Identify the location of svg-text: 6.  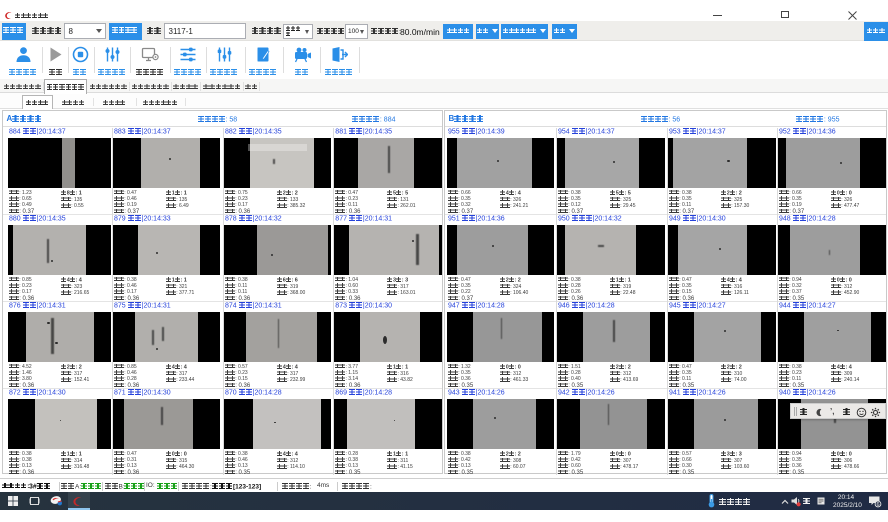
(877, 505).